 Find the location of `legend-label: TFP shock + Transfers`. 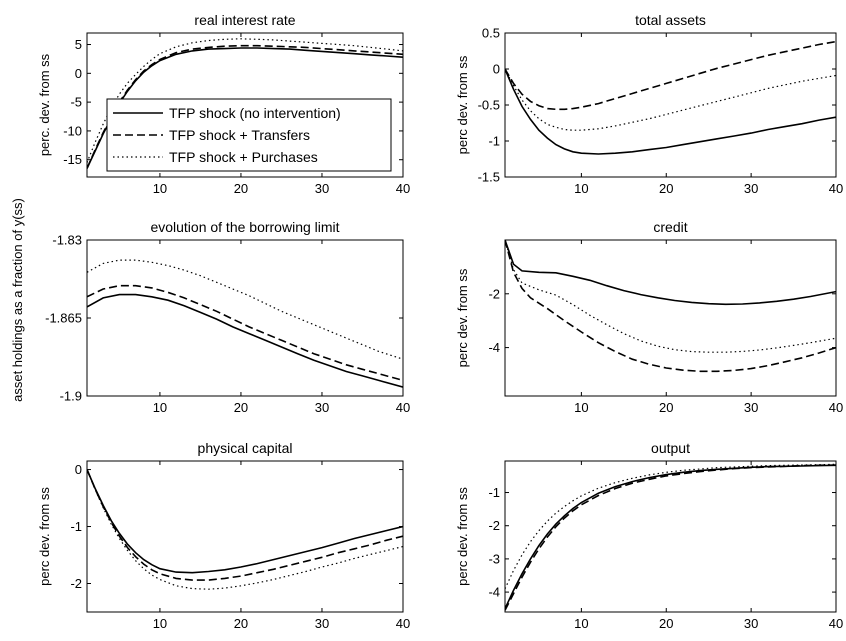

legend-label: TFP shock + Transfers is located at coordinates (239, 135).